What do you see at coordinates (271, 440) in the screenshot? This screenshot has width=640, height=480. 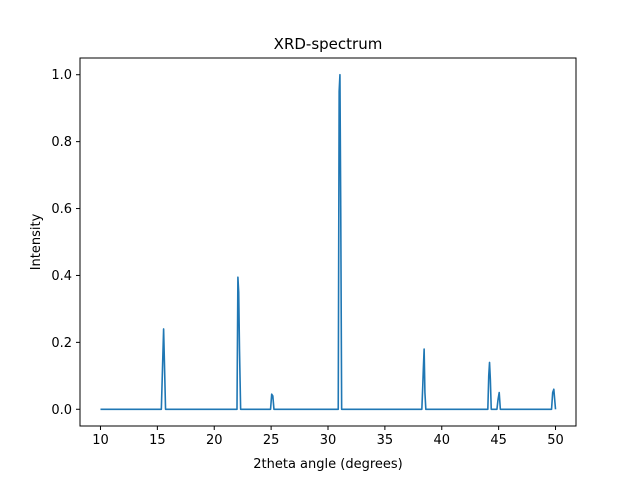 I see `x-tick-label: 25` at bounding box center [271, 440].